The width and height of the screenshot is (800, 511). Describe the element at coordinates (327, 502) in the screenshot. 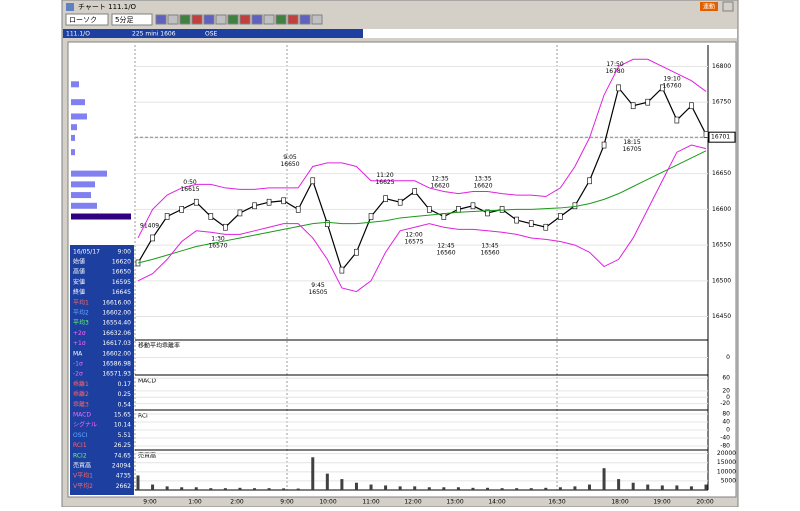

I see `x-tick-label: 10:00` at that location.